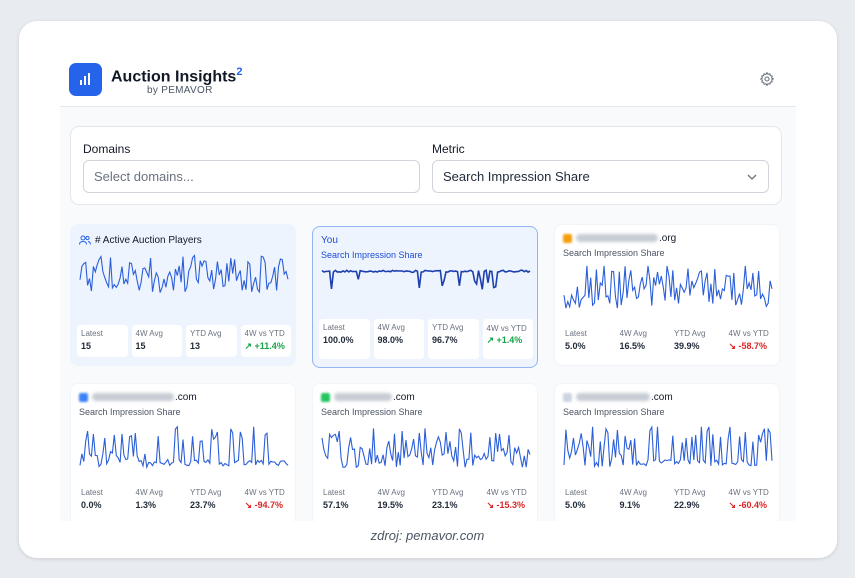  Describe the element at coordinates (390, 505) in the screenshot. I see `stat-value: 19.5%` at that location.